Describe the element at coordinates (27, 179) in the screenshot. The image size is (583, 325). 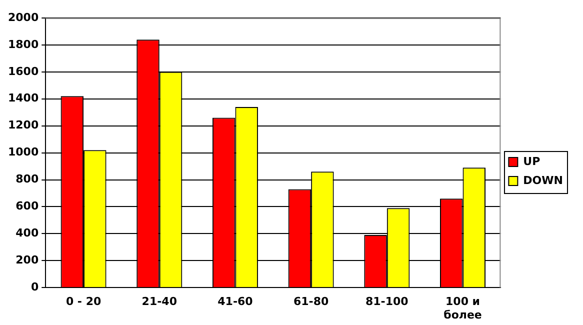
I see `y-tick-label: 800` at that location.